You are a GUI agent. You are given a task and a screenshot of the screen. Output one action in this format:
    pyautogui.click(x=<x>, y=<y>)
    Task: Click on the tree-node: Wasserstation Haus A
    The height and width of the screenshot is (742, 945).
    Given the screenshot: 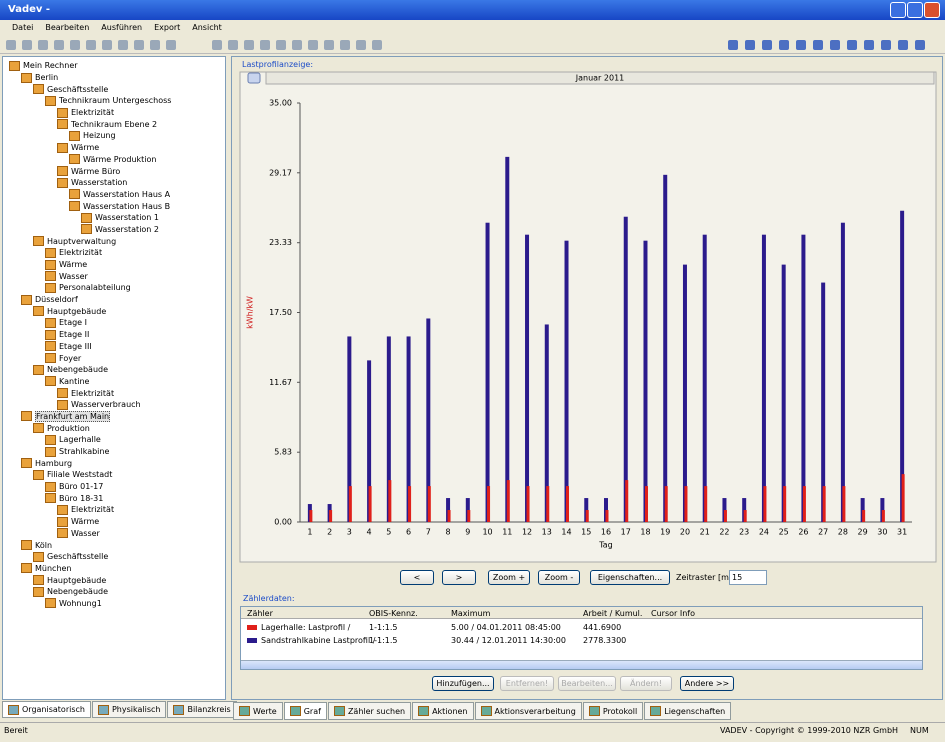 What is the action you would take?
    pyautogui.click(x=114, y=195)
    